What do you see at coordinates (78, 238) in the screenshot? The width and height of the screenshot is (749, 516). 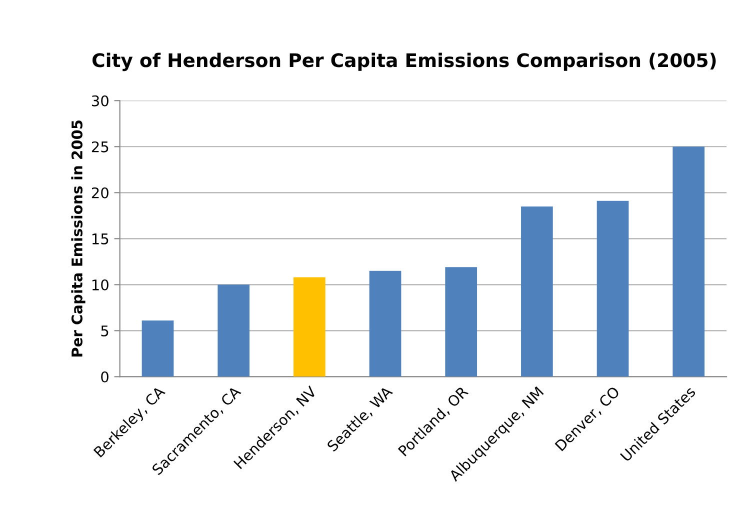 I see `y-axis-title: Per Capita Emissions in 2005` at bounding box center [78, 238].